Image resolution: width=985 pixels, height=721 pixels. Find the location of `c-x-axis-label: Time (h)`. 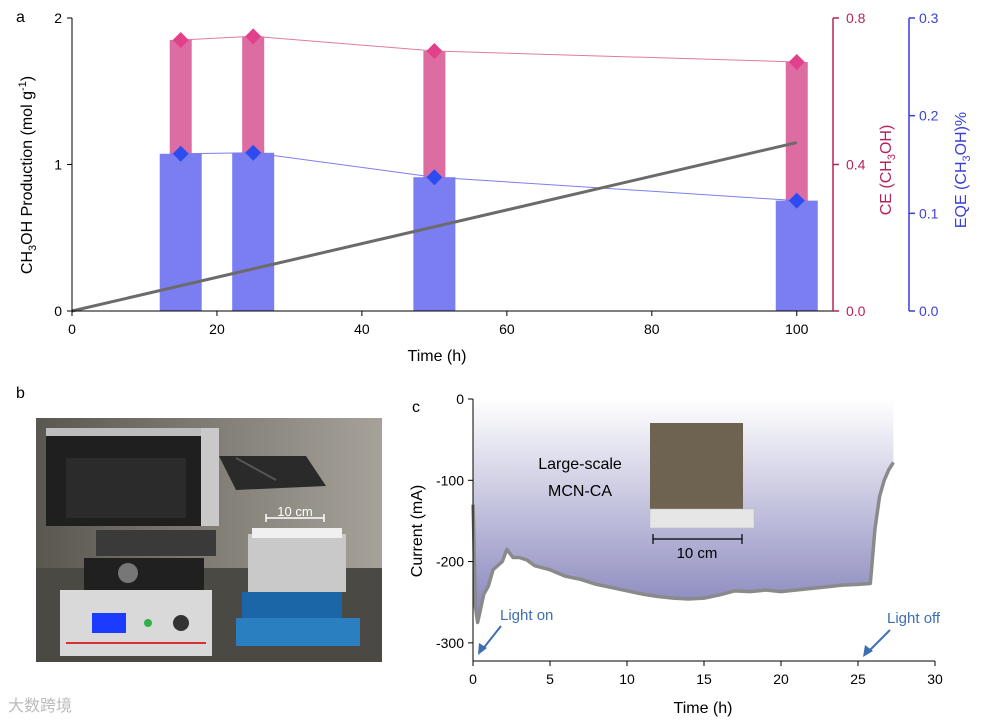

c-x-axis-label: Time (h) is located at coordinates (703, 708).